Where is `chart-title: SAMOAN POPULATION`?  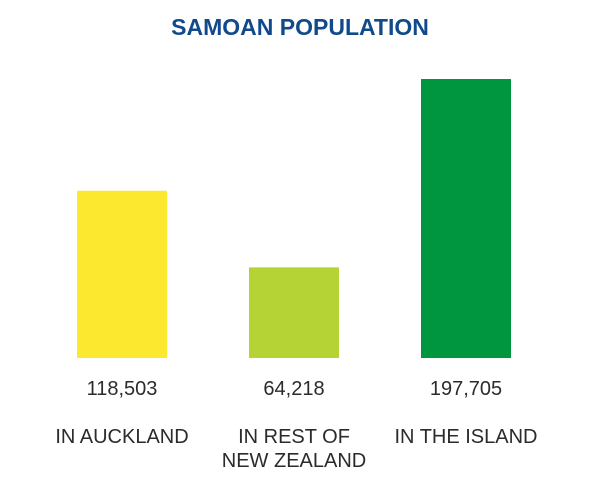
chart-title: SAMOAN POPULATION is located at coordinates (300, 27).